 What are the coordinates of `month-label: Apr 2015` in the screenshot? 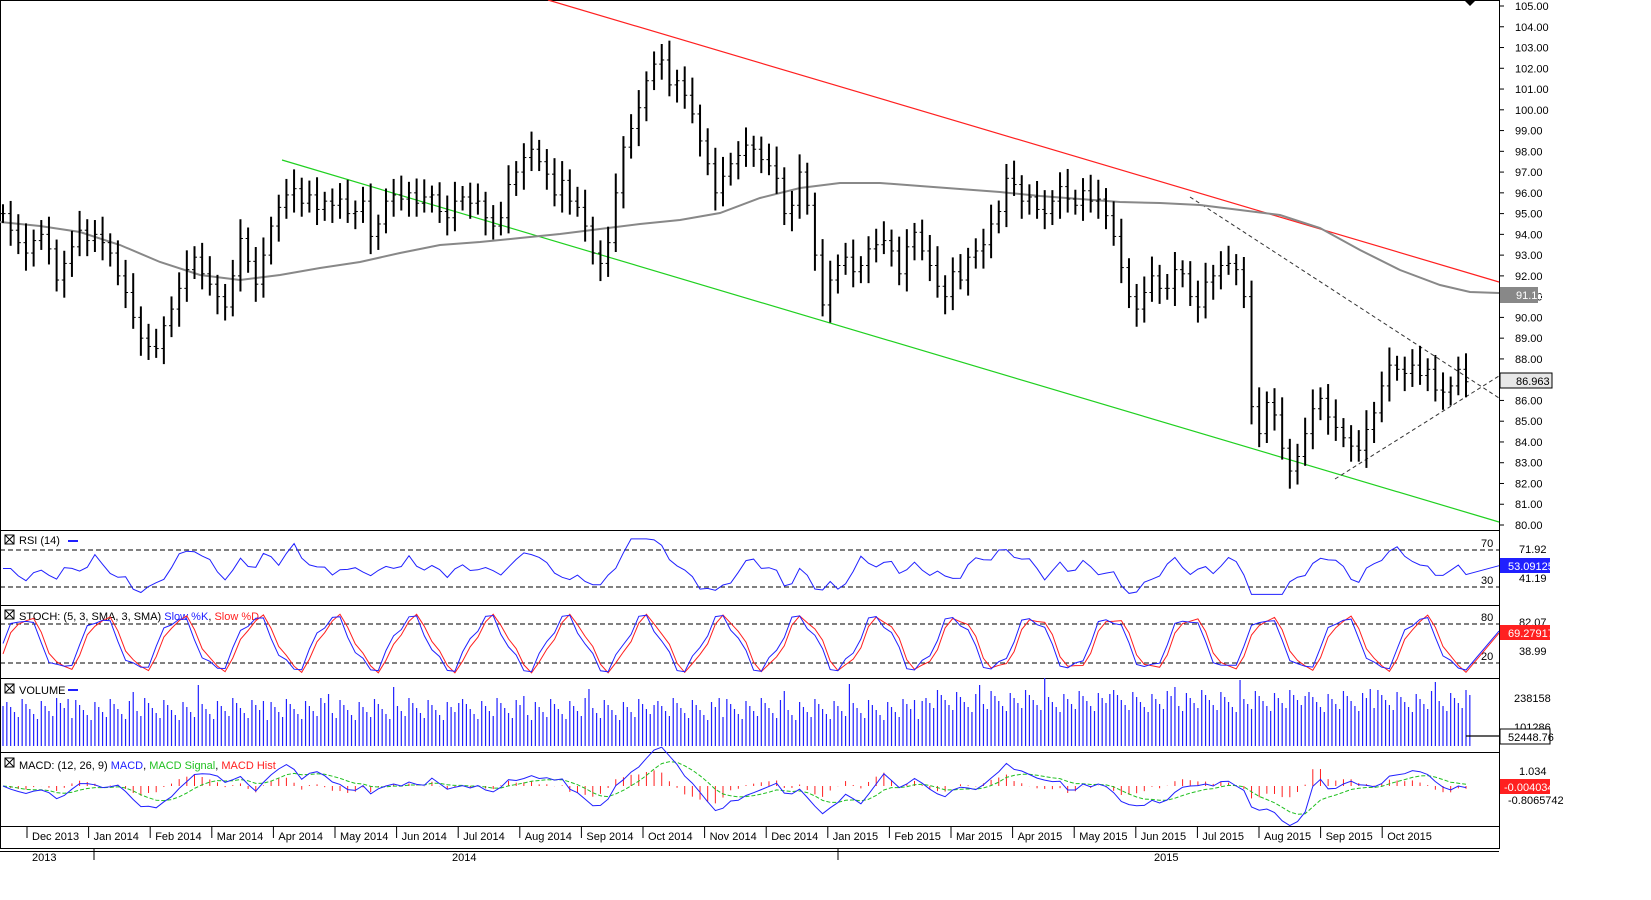 It's located at (1040, 837).